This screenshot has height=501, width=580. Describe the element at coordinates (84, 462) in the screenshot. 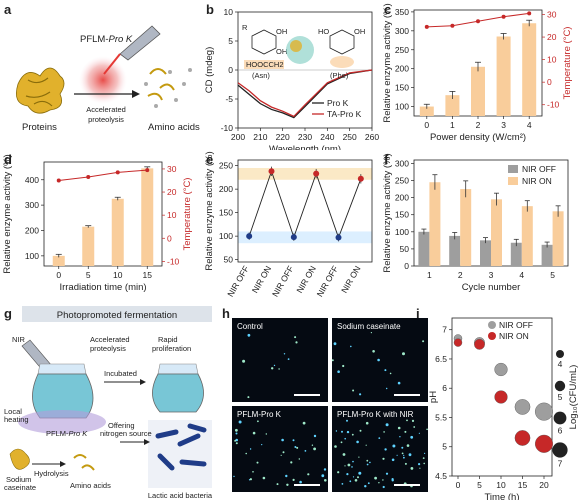

I see `amino-acids-g-icon` at that location.